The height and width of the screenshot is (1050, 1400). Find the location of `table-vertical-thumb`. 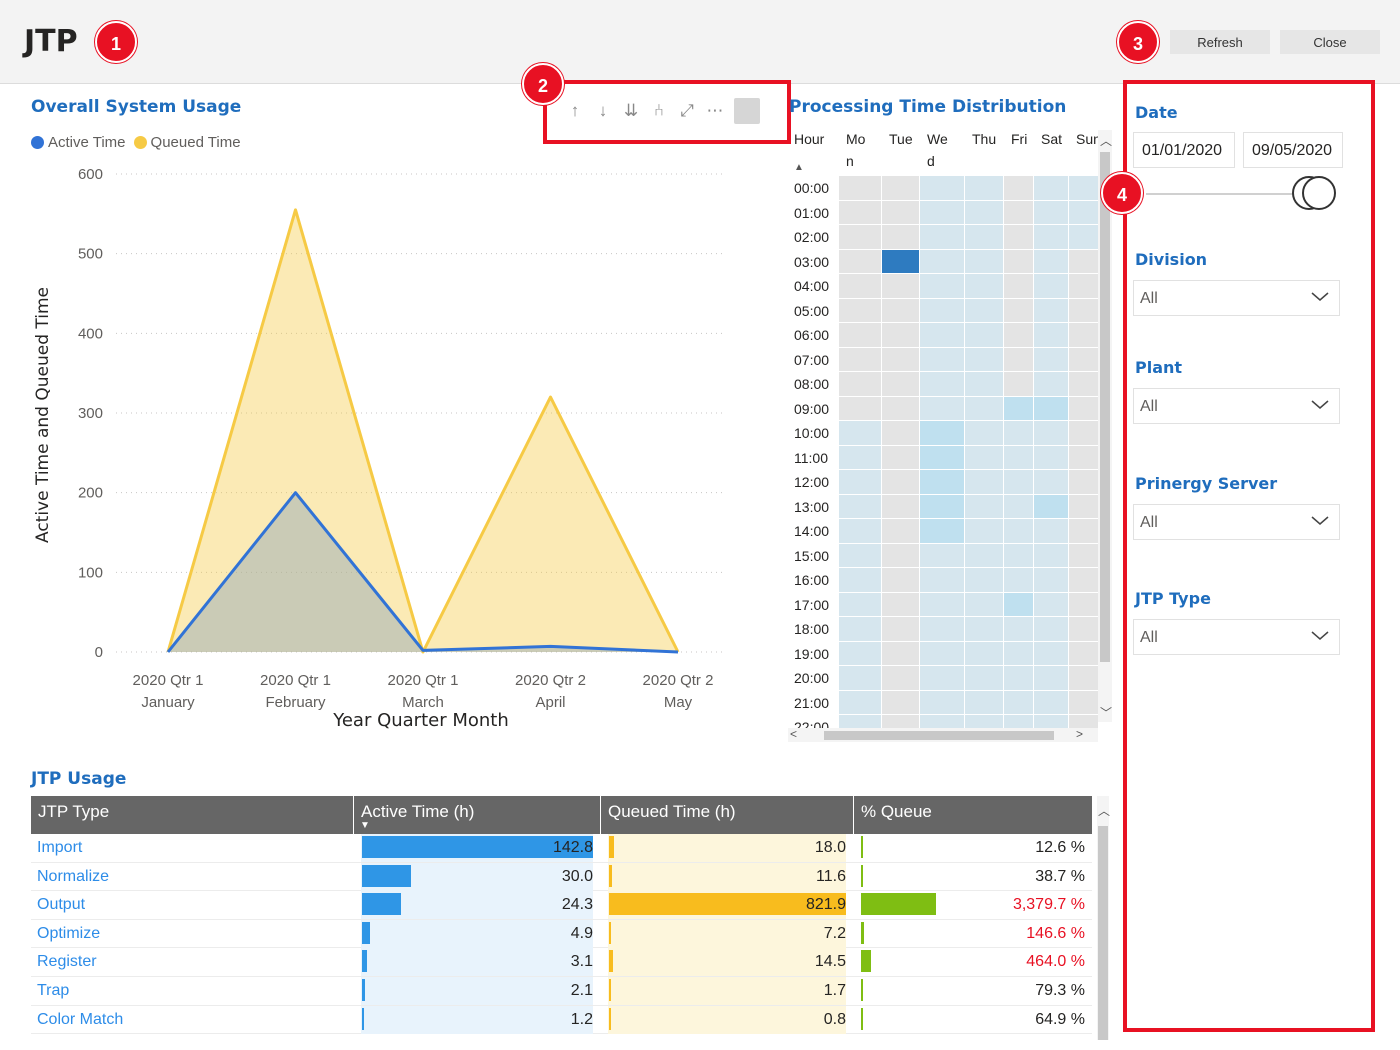

table-vertical-thumb is located at coordinates (1103, 933).